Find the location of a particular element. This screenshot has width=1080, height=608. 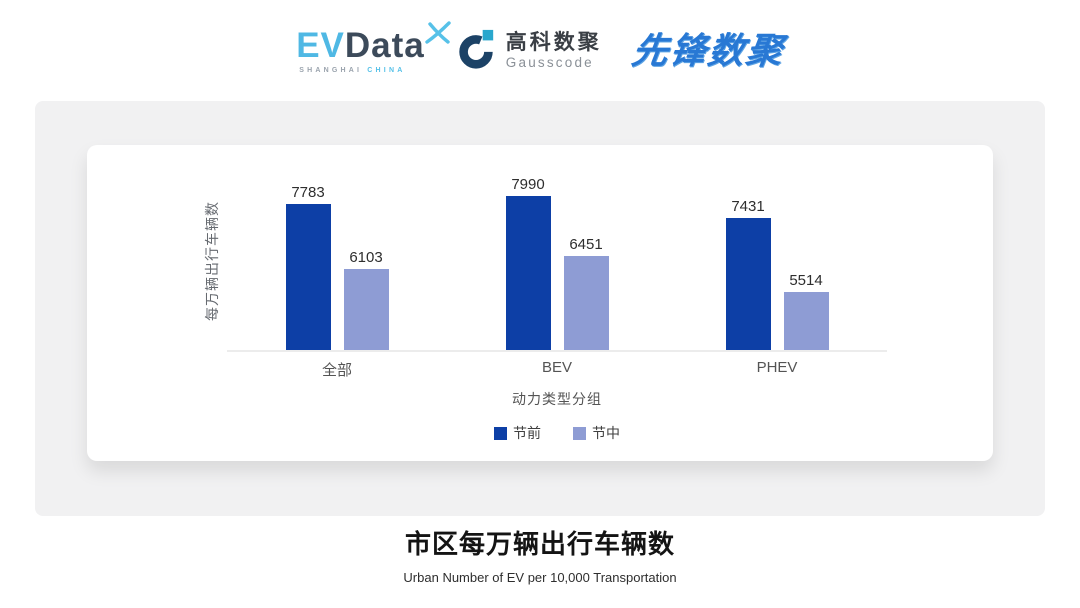

bar-with-label: 6451 is located at coordinates (586, 293).